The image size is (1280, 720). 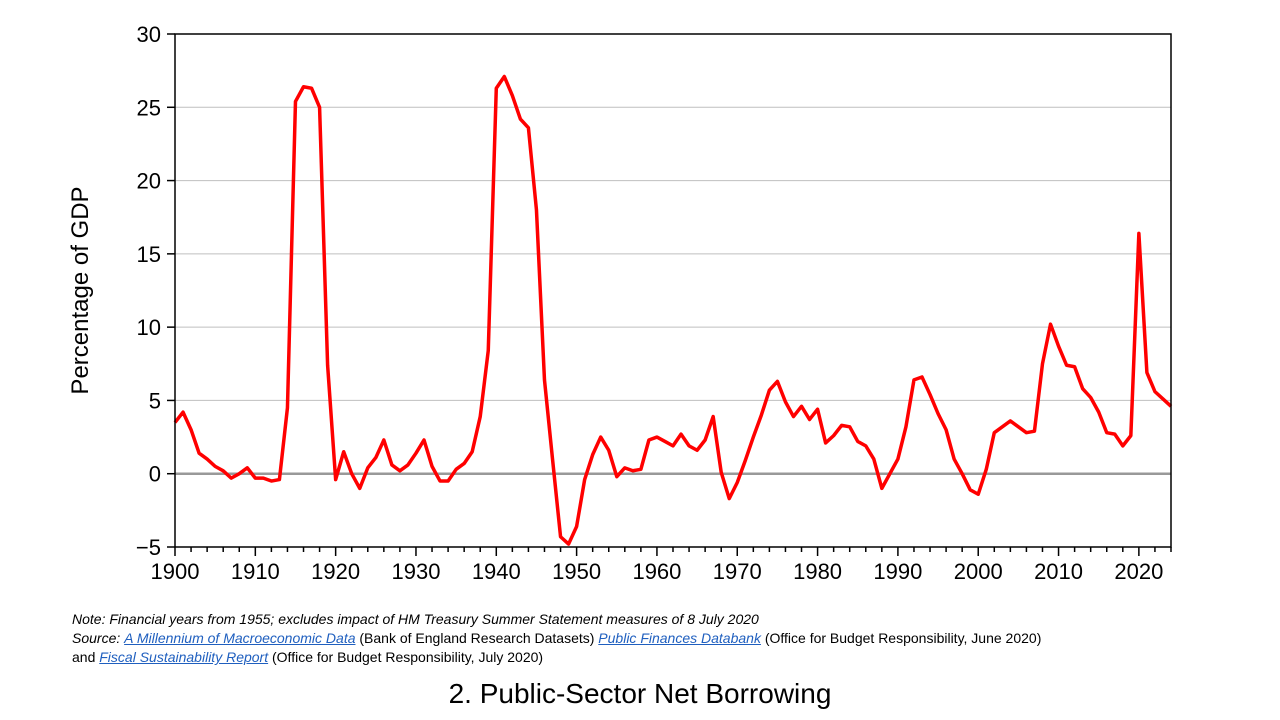 I want to click on y-tick-label: 20, so click(x=149, y=181).